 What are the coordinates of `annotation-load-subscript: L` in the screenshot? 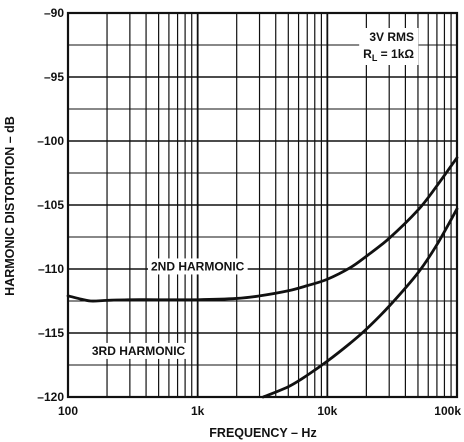 It's located at (375, 58).